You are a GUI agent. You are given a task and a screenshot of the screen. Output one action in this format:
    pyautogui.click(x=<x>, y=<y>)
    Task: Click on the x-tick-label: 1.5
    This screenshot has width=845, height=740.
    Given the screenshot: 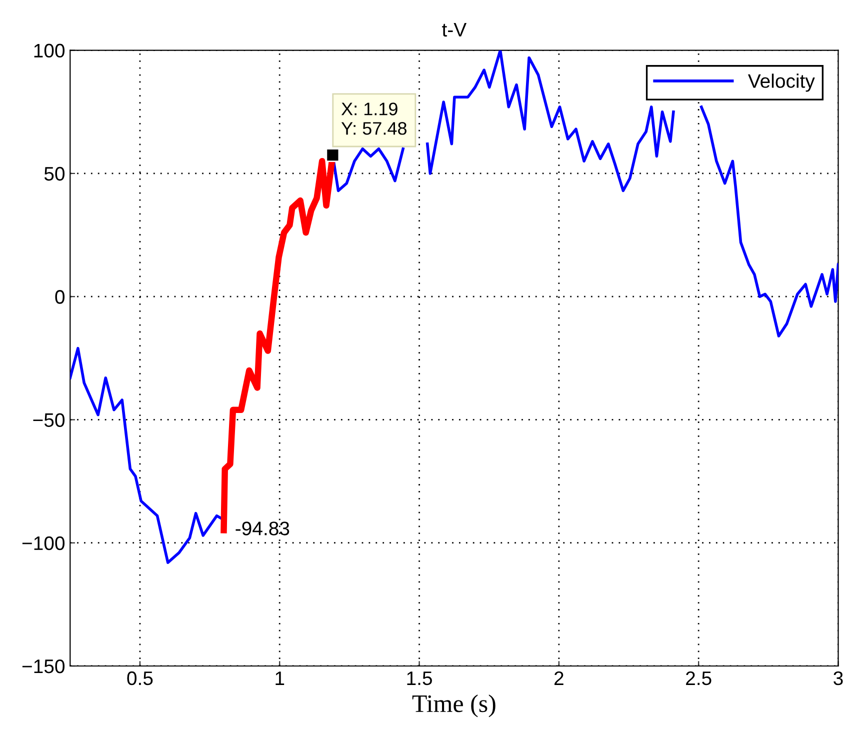 What is the action you would take?
    pyautogui.click(x=419, y=679)
    